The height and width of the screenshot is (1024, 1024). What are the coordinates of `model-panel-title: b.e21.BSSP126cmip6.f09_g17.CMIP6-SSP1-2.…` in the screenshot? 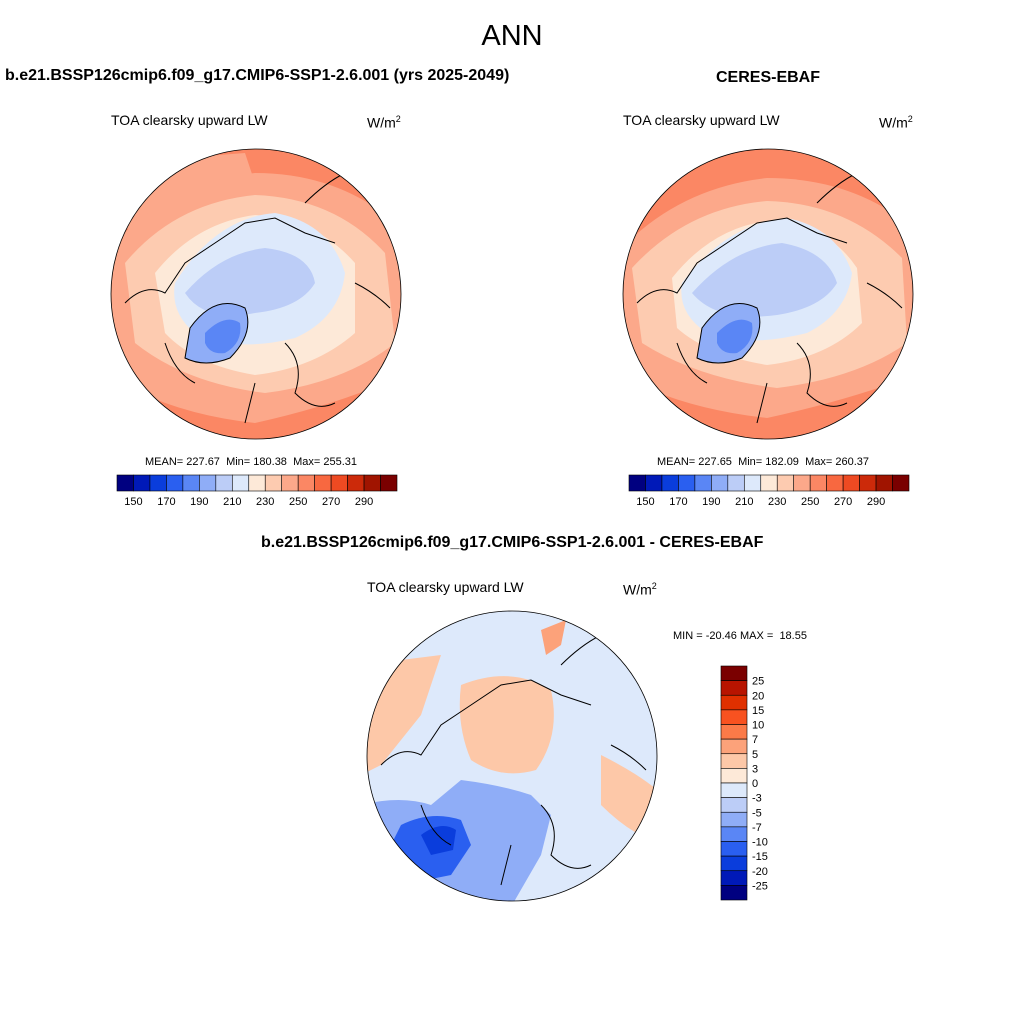 It's located at (257, 75).